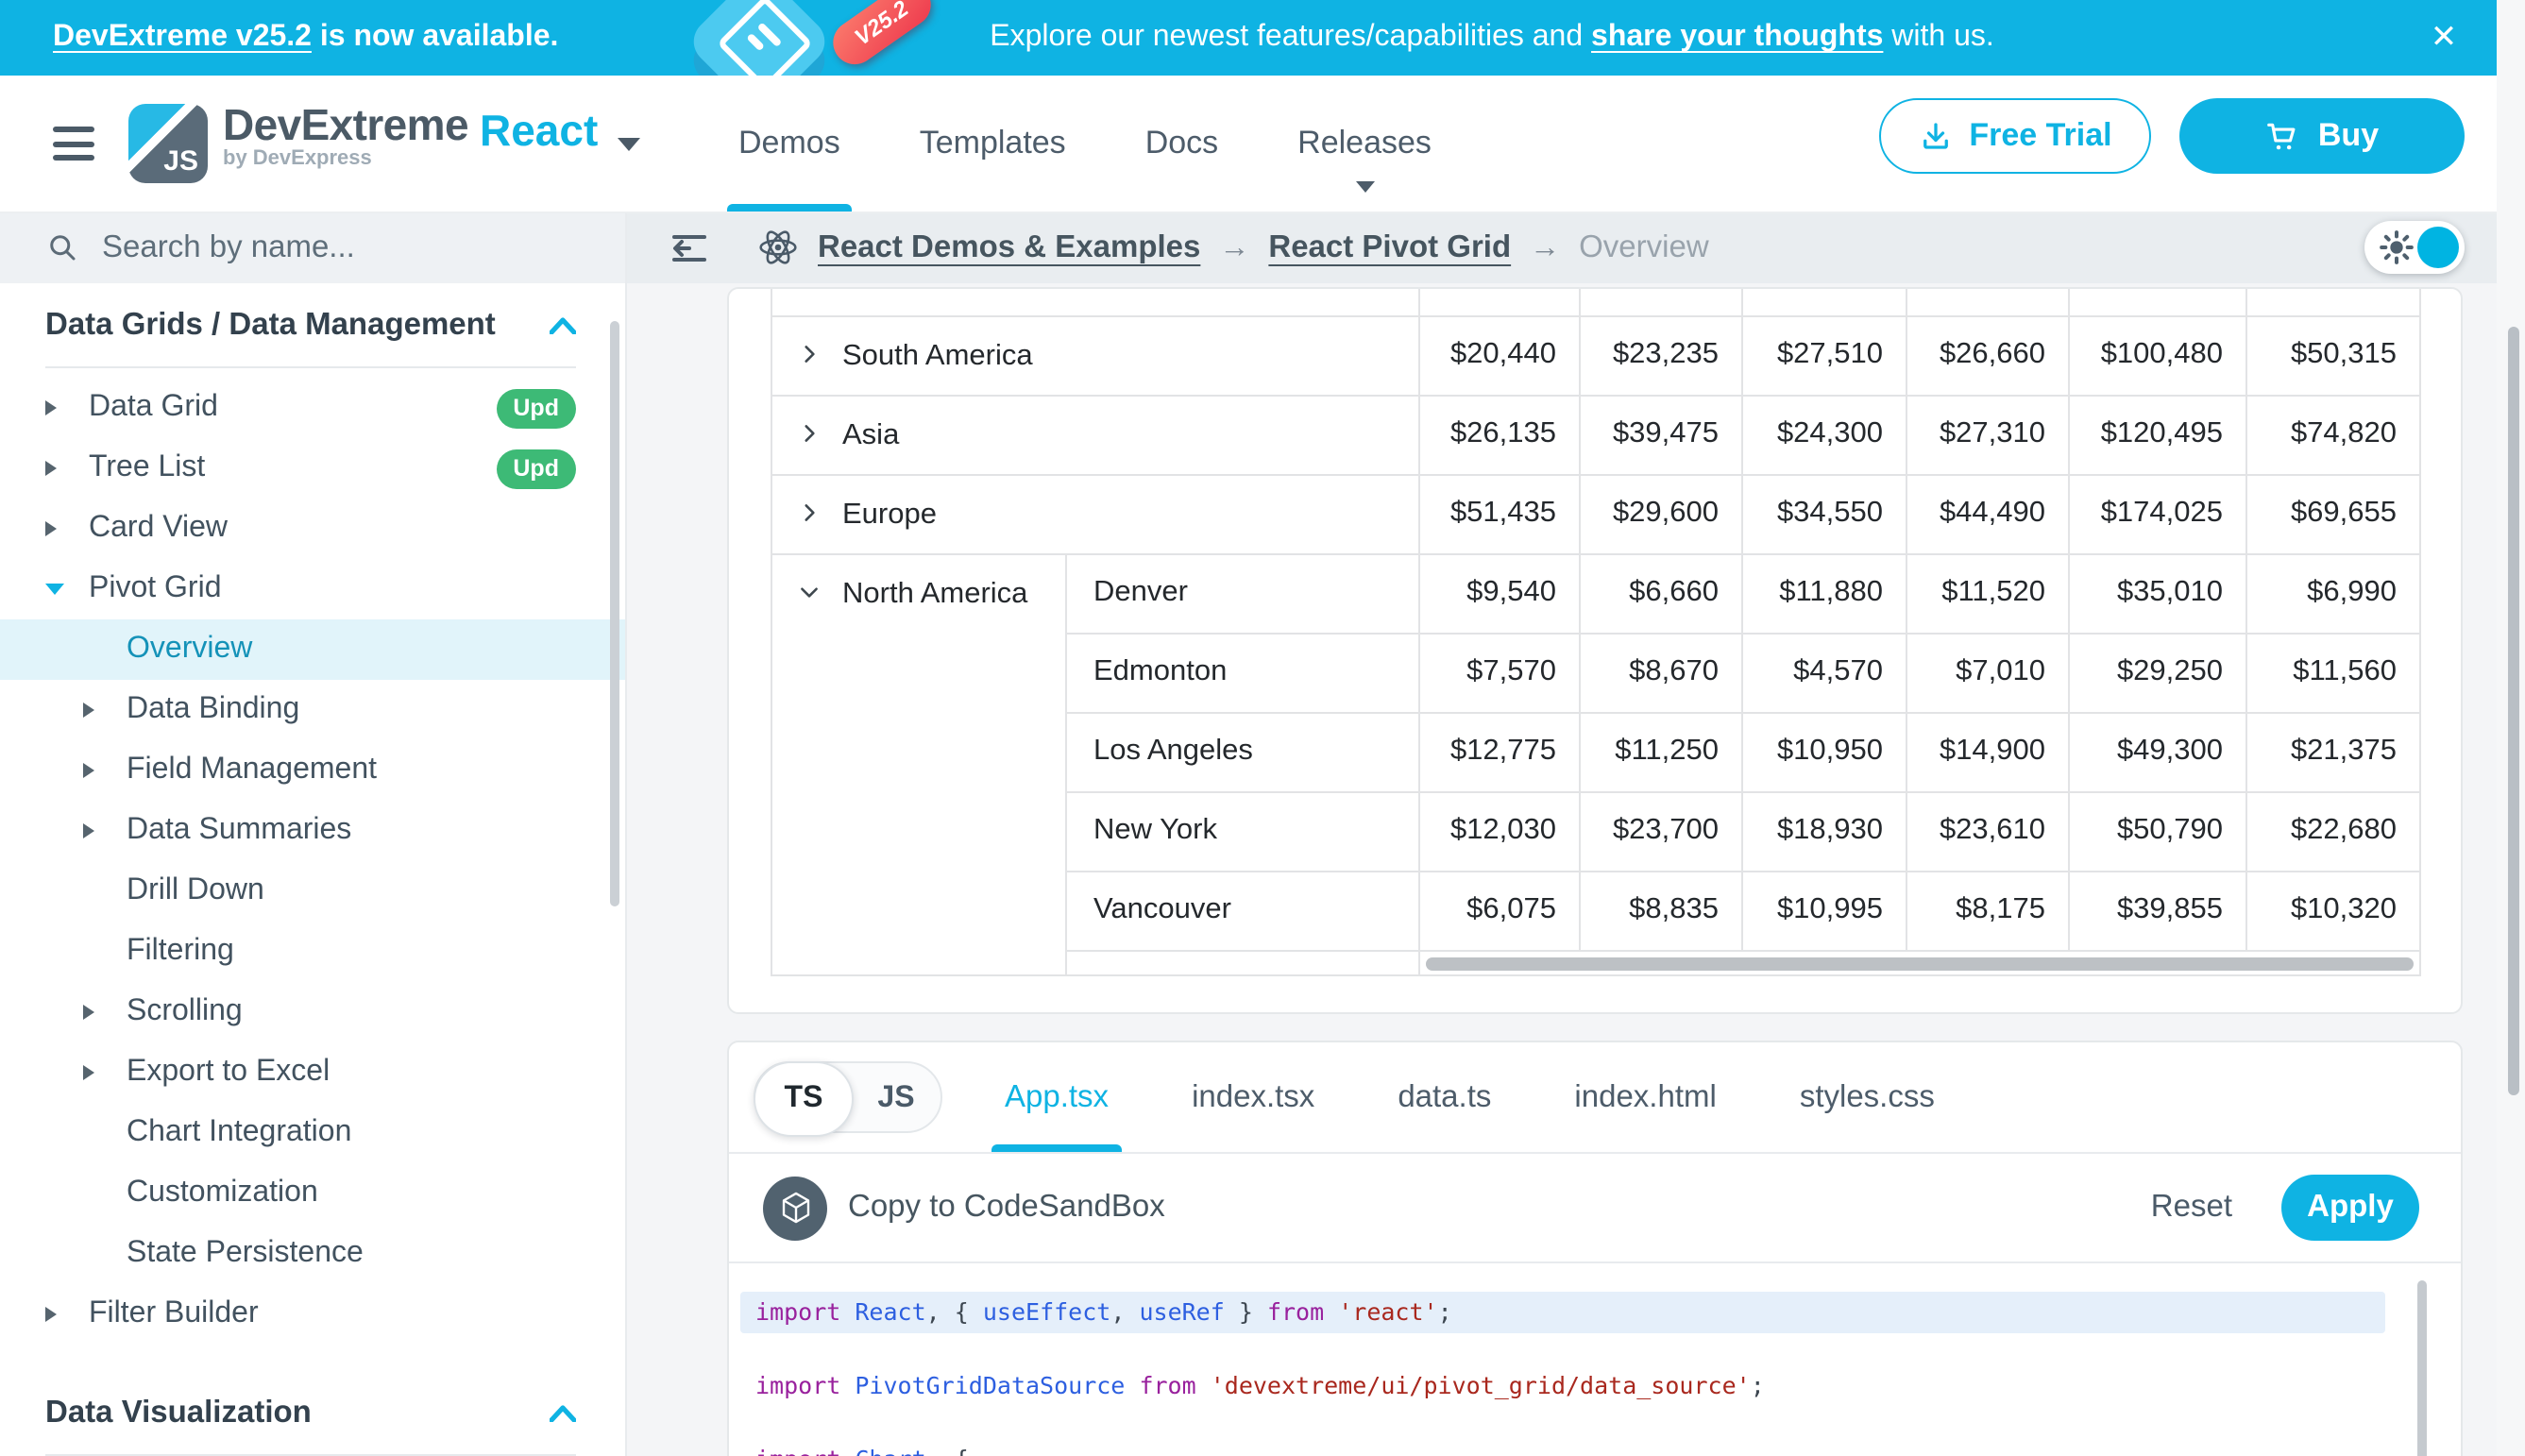 This screenshot has height=1456, width=2525. I want to click on framework-selector: React, so click(539, 130).